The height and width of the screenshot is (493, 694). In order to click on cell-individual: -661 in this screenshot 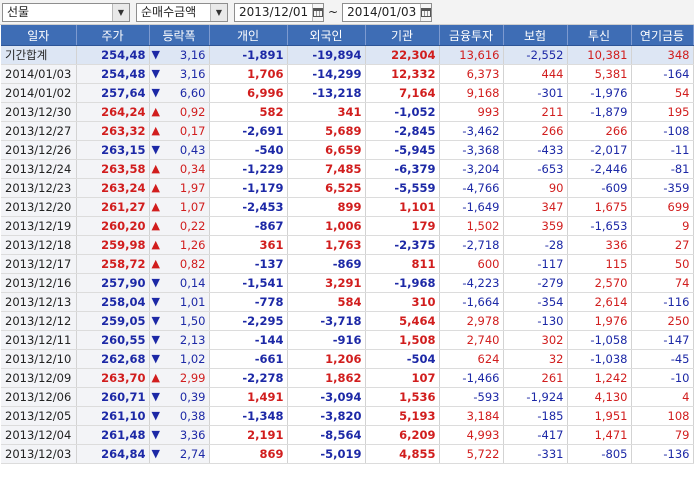, I will do `click(248, 359)`.